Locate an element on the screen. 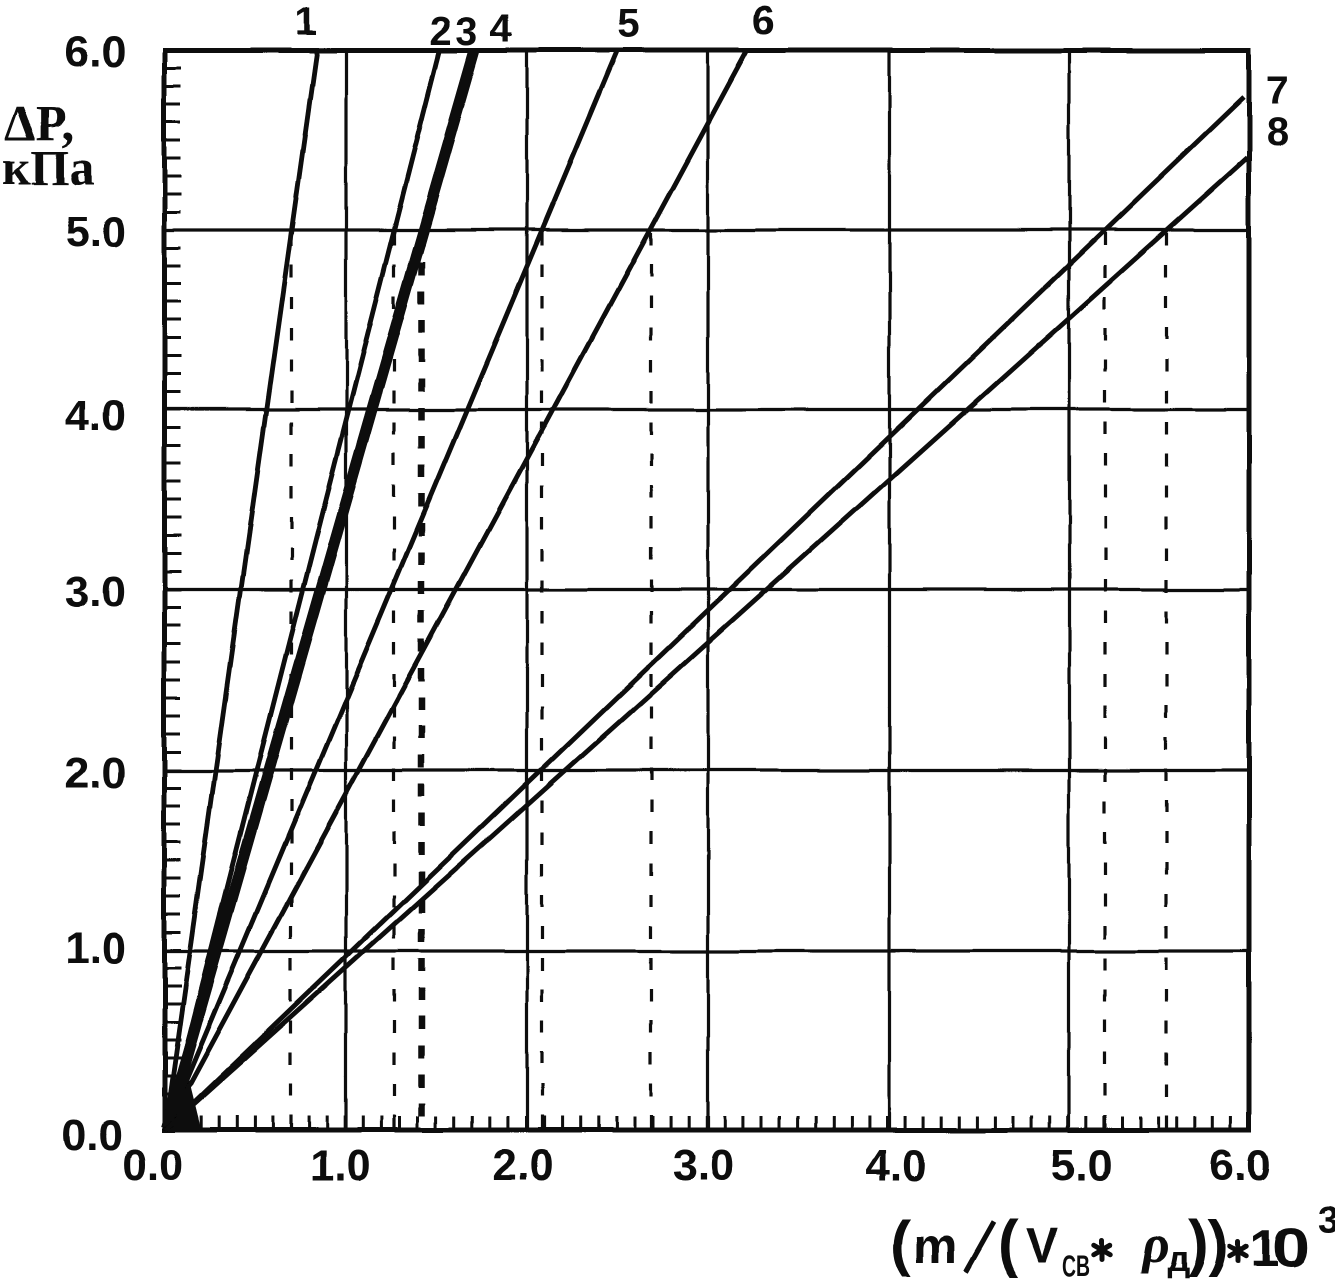 The image size is (1335, 1281). svg-text: д is located at coordinates (1178, 1258).